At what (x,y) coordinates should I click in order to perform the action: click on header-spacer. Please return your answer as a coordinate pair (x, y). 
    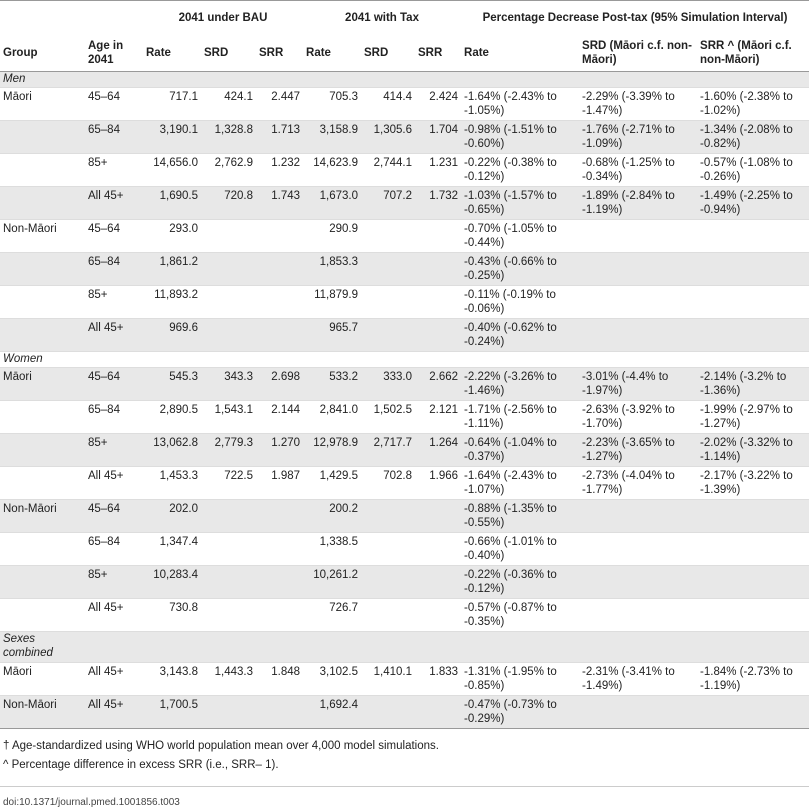
    Looking at the image, I should click on (114, 17).